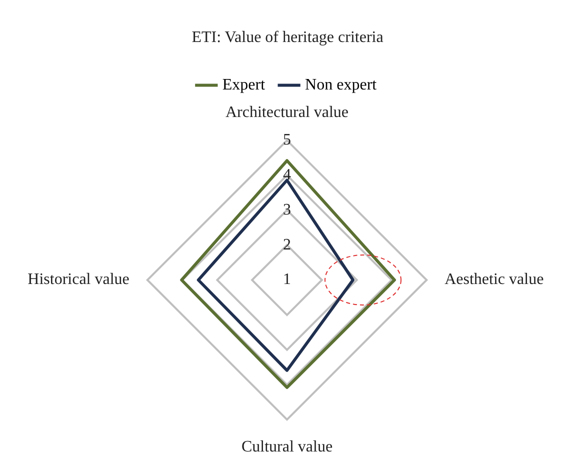 The height and width of the screenshot is (466, 575). Describe the element at coordinates (287, 140) in the screenshot. I see `y-tick-label: 5` at that location.